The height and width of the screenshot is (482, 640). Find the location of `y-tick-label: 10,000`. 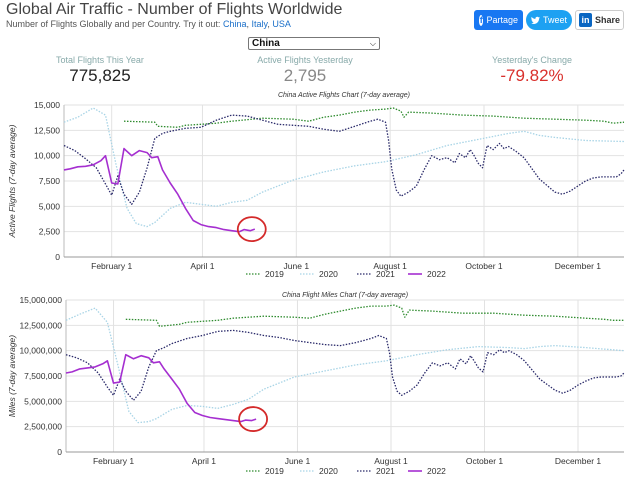

y-tick-label: 10,000 is located at coordinates (47, 156).